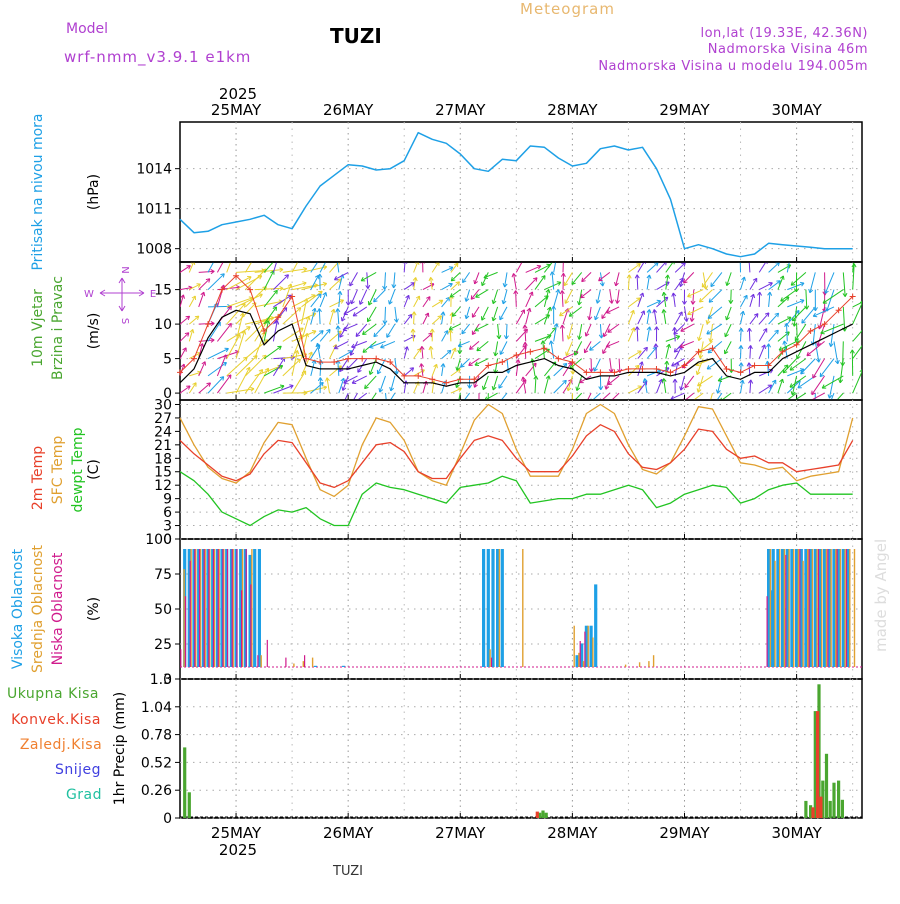  Describe the element at coordinates (38, 191) in the screenshot. I see `pressure-side-label: Pritisak na nivou mora` at that location.